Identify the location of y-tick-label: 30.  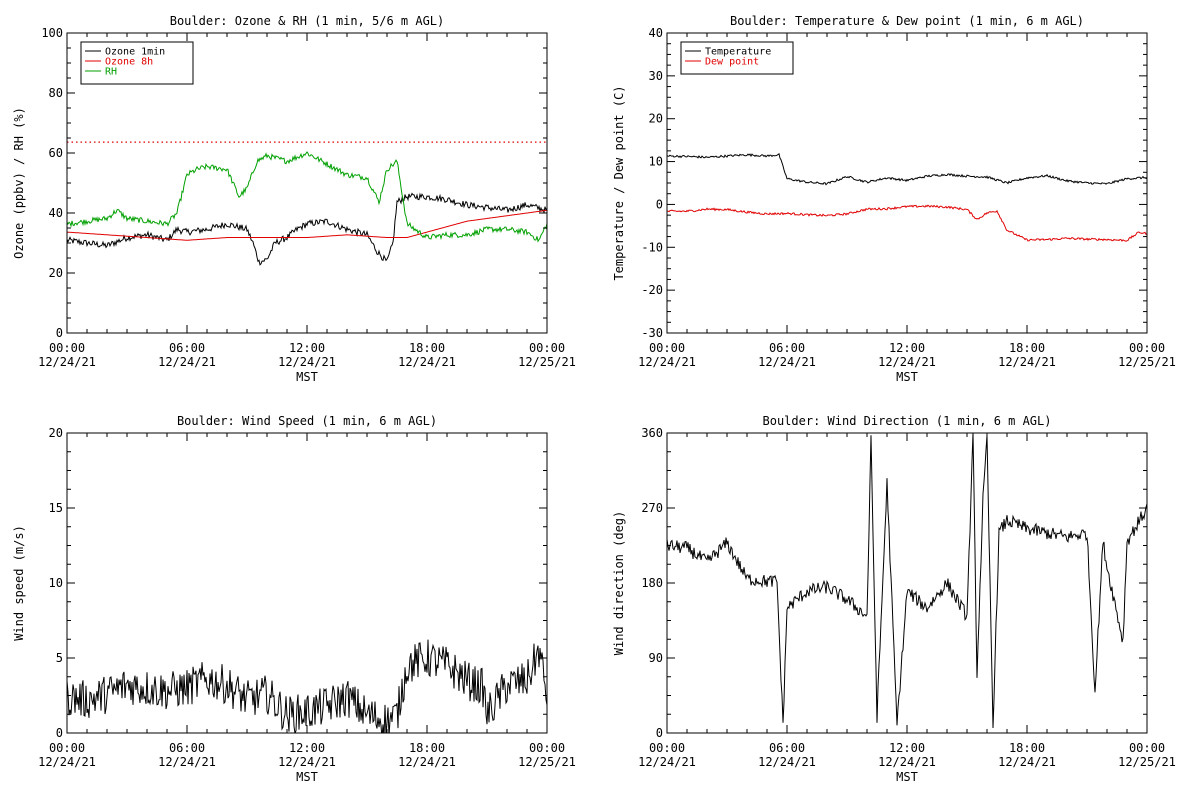
(656, 76).